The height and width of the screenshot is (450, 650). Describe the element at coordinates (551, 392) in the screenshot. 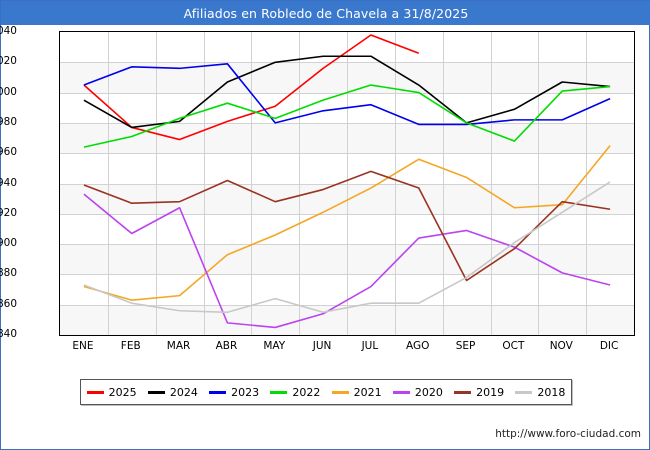

I see `legend-label: 2018` at that location.